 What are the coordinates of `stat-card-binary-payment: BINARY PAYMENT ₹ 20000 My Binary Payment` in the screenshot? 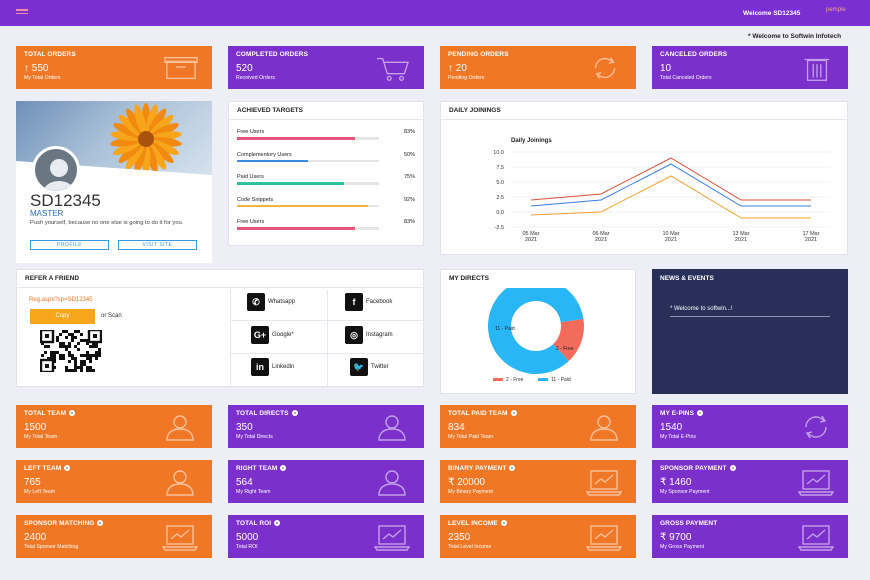 It's located at (538, 481).